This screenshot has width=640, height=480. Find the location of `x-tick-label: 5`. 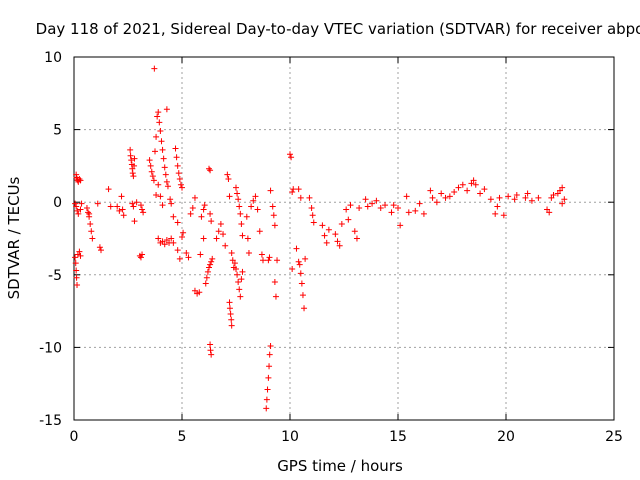

x-tick-label: 5 is located at coordinates (182, 437).